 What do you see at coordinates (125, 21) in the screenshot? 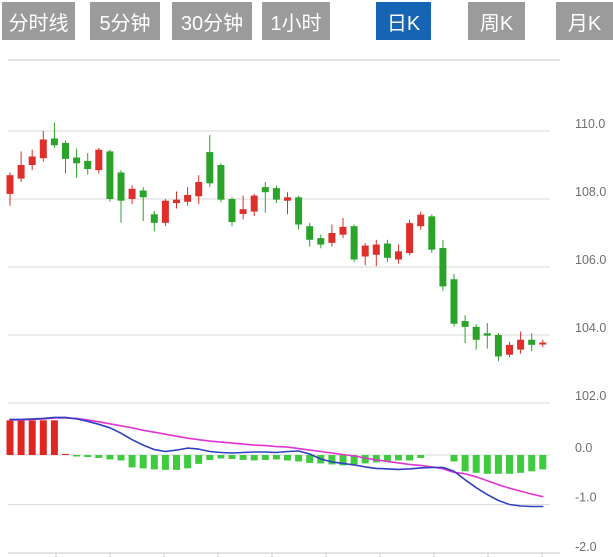
I see `tab-5min: 5分钟` at bounding box center [125, 21].